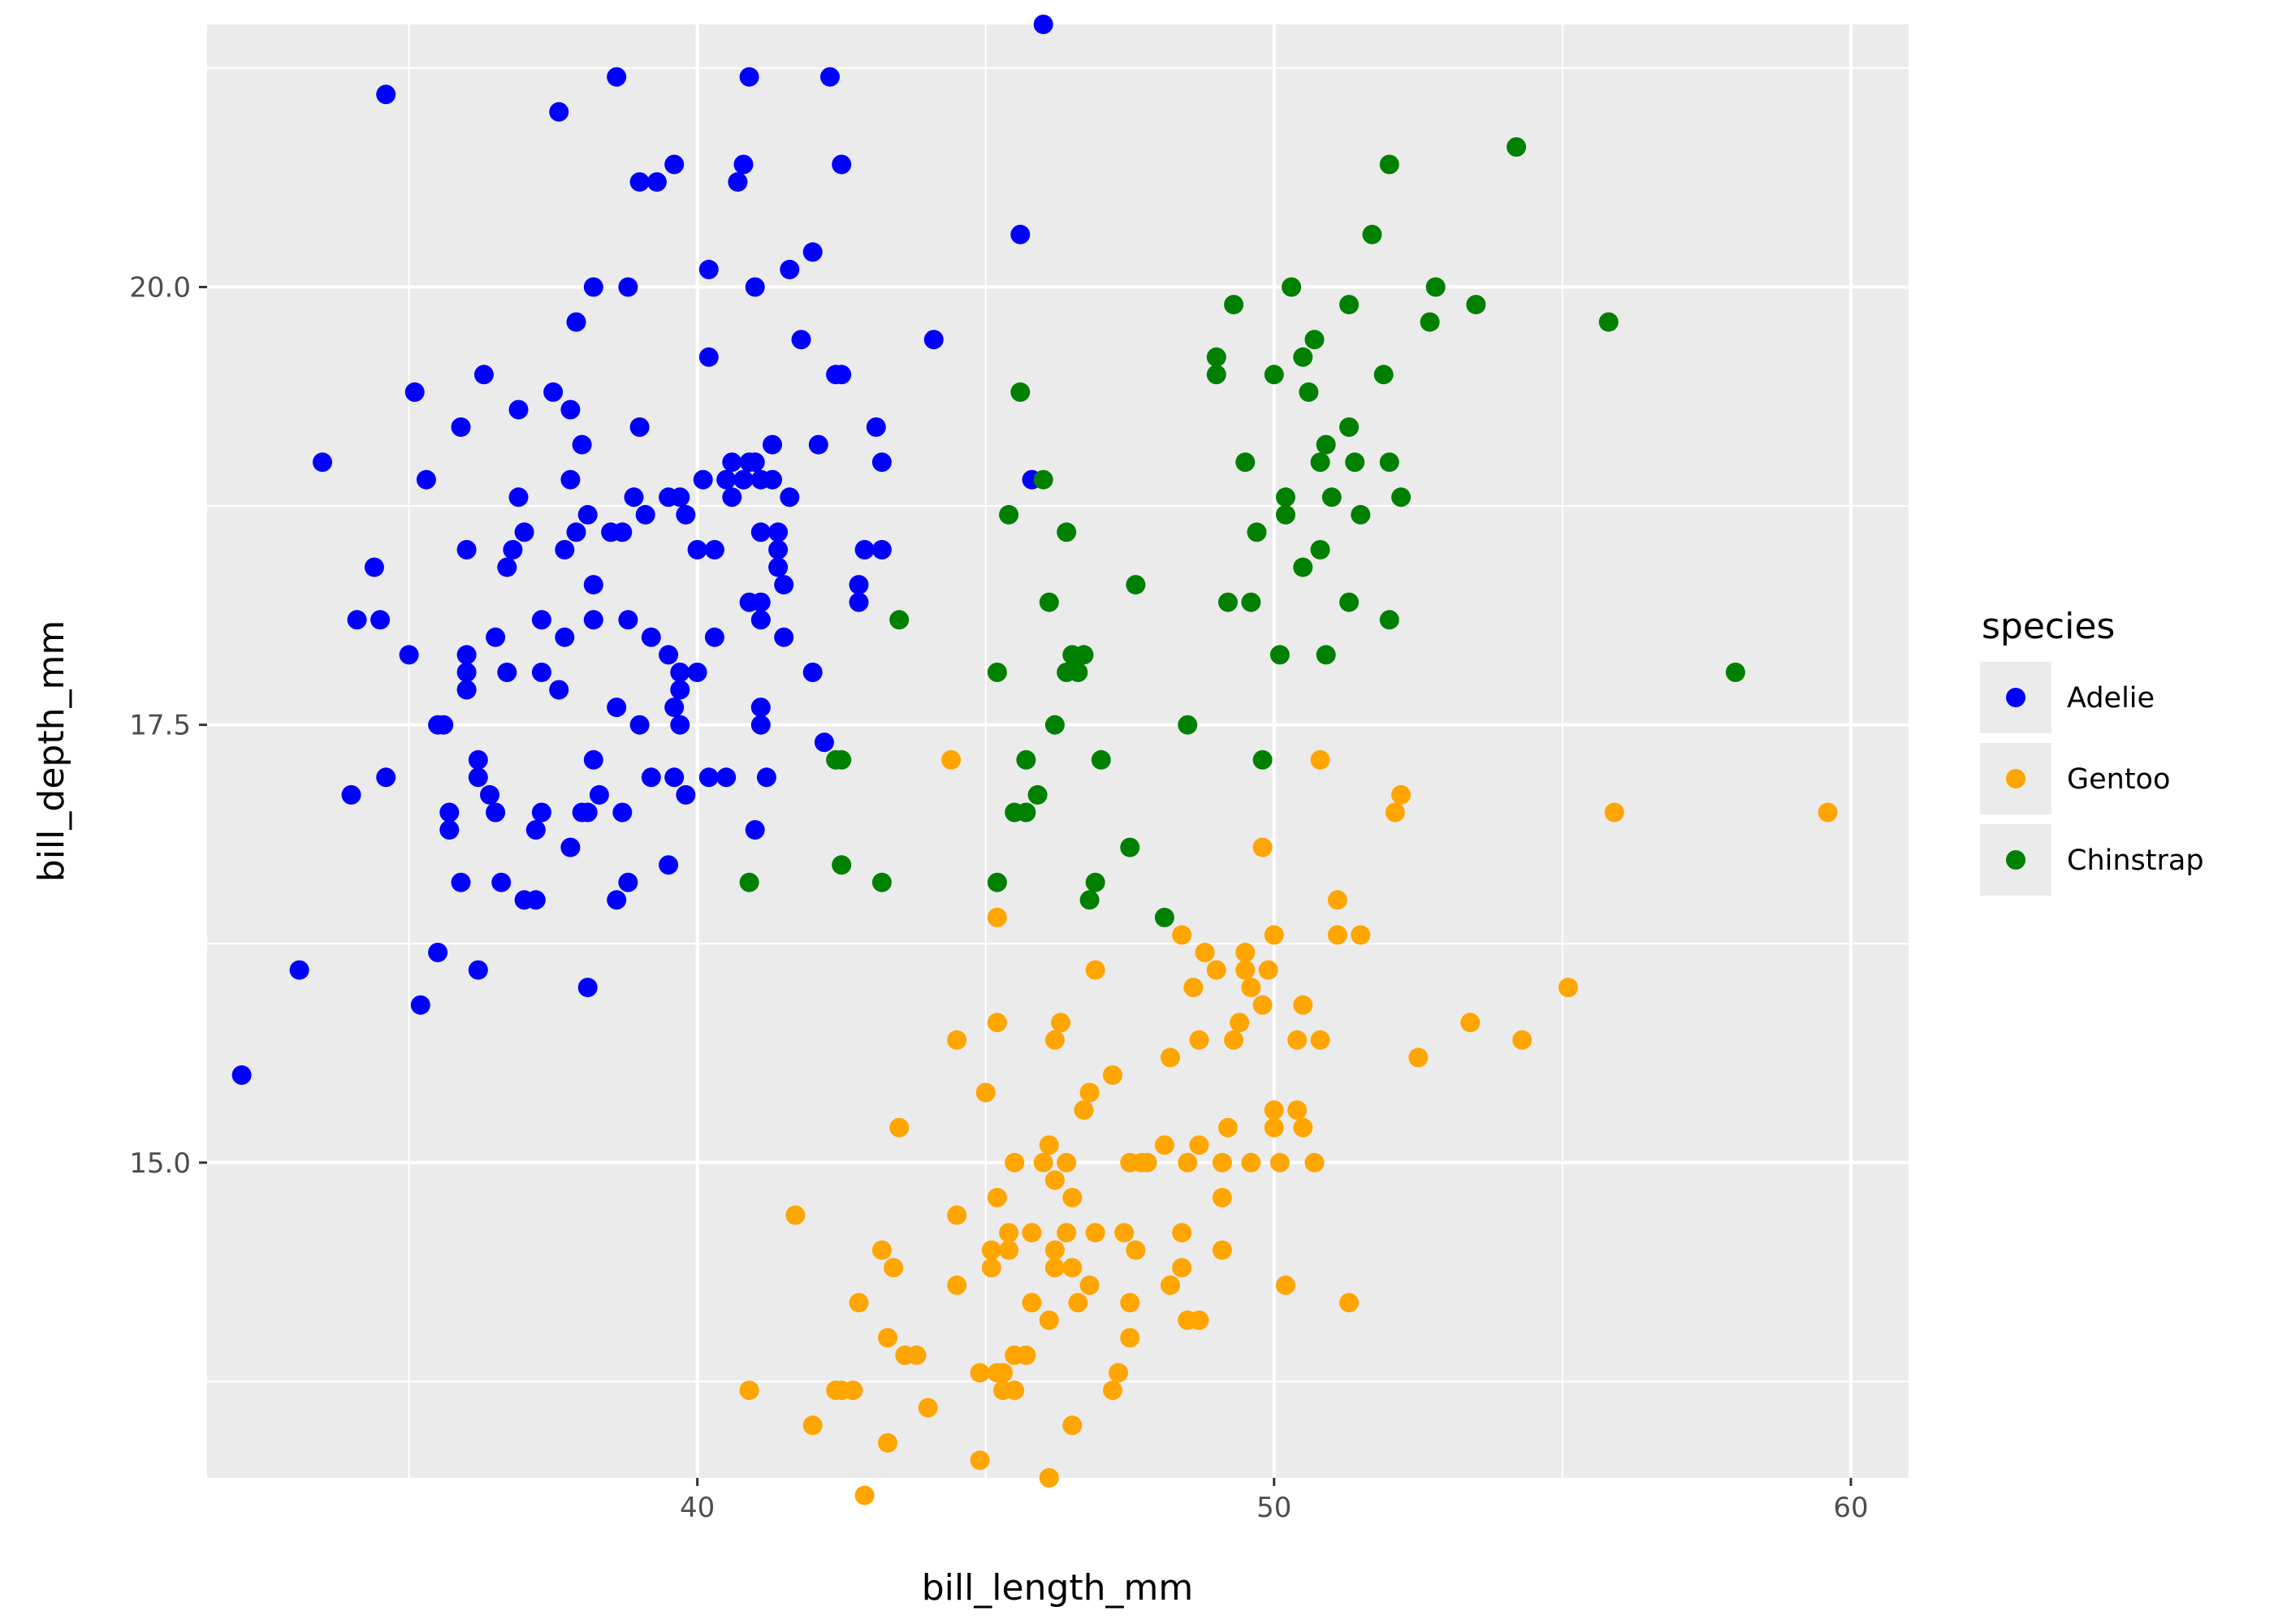 The width and height of the screenshot is (2274, 1624). I want to click on x-axis-ticks: 40 50 60, so click(1274, 1501).